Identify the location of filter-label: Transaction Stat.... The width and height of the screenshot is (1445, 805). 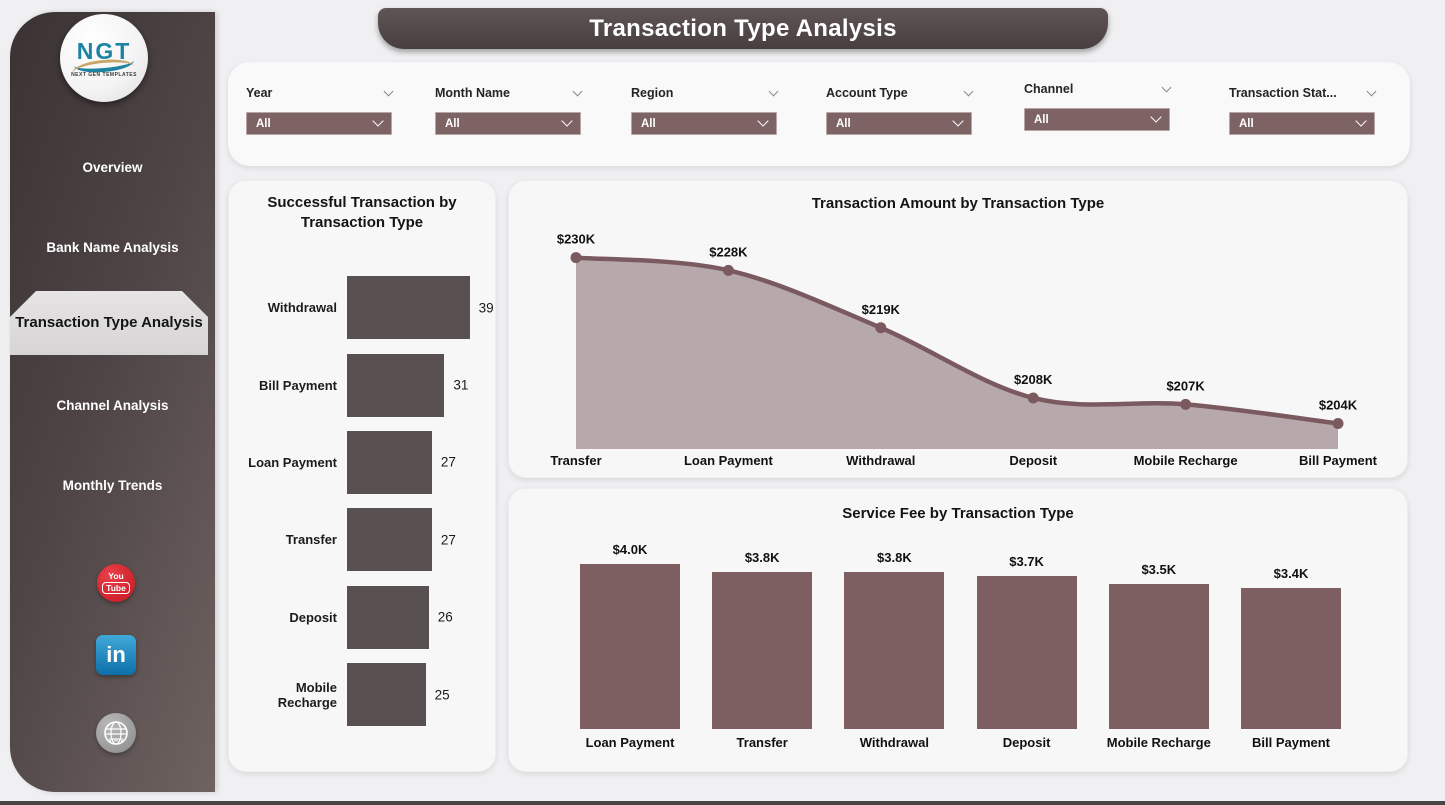
(1283, 93).